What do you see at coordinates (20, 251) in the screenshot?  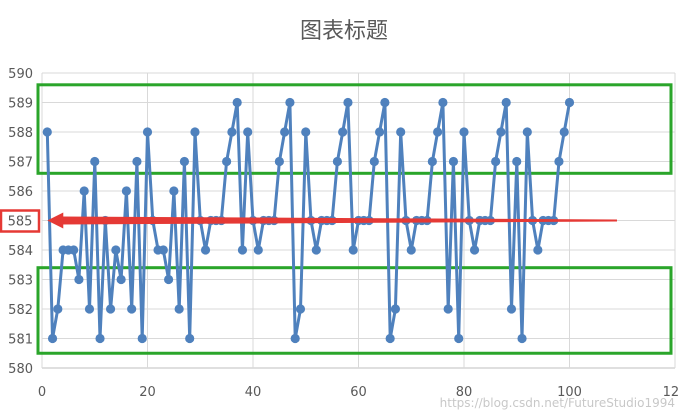 I see `y-tick-label: 584` at bounding box center [20, 251].